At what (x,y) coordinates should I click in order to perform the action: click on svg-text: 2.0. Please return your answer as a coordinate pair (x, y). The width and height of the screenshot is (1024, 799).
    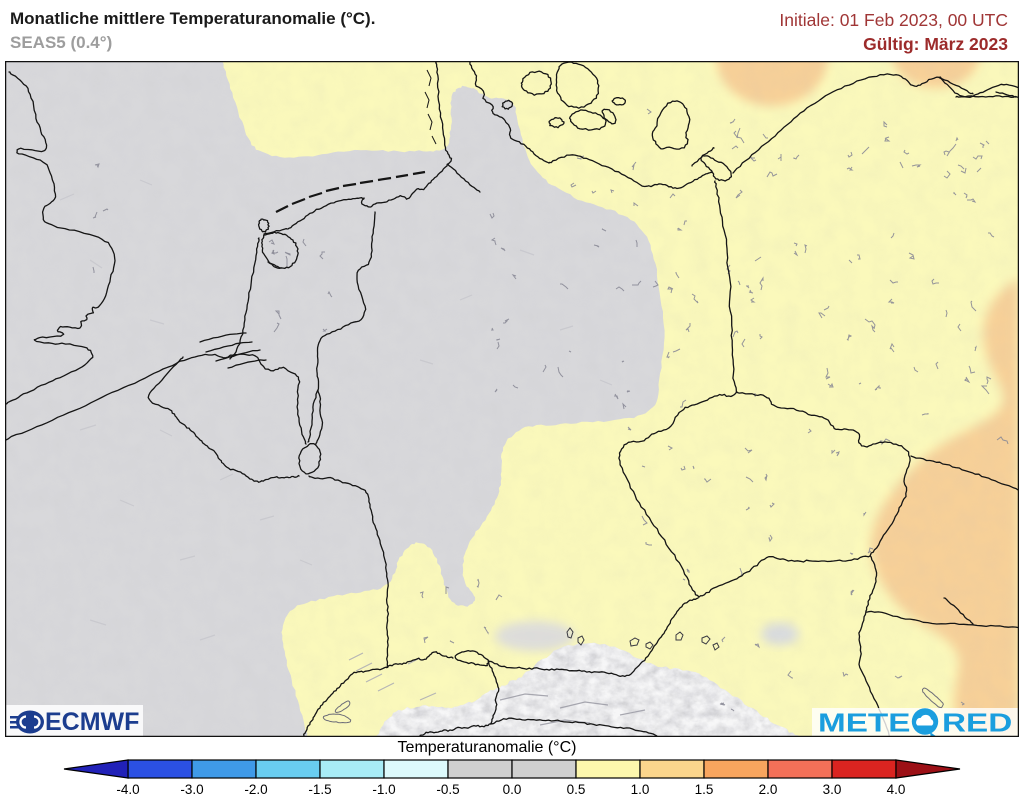
    Looking at the image, I should click on (768, 789).